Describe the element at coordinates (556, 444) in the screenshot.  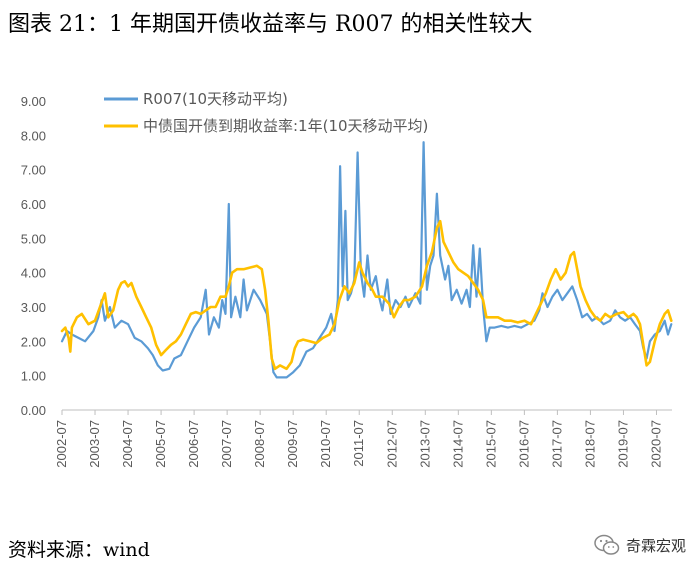
I see `x-tick-label: 2017-07` at that location.